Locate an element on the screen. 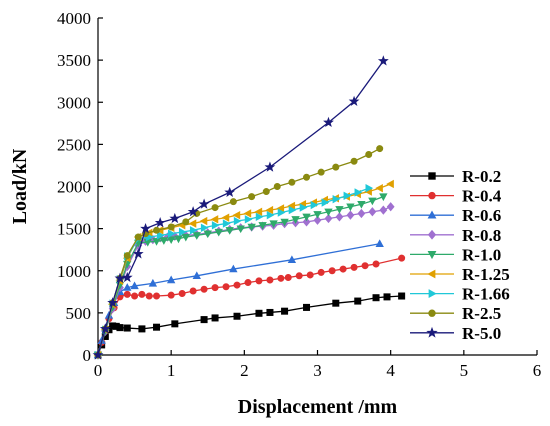 The image size is (550, 426). legend-label: R-0.2 is located at coordinates (481, 176).